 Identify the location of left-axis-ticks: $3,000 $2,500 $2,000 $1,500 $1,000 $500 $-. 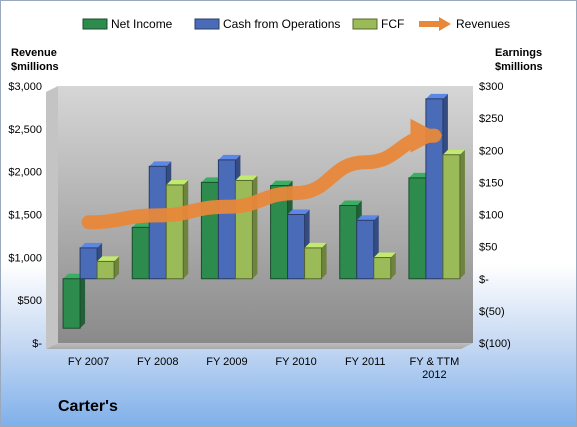
(25, 215).